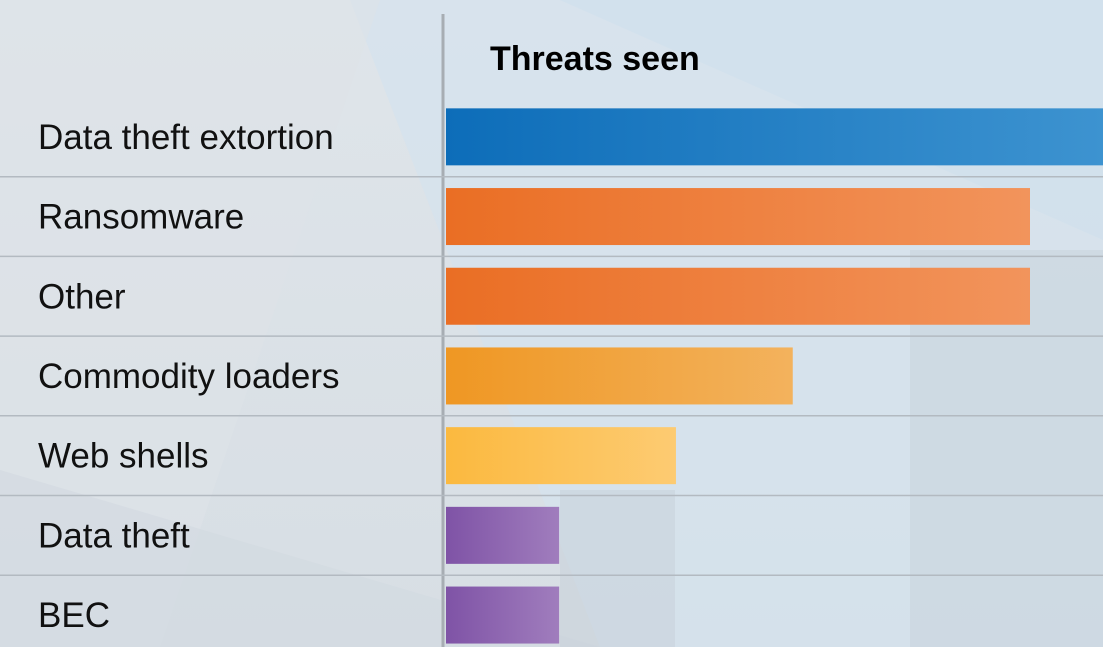 The height and width of the screenshot is (647, 1103). I want to click on bar-web-shells, so click(561, 456).